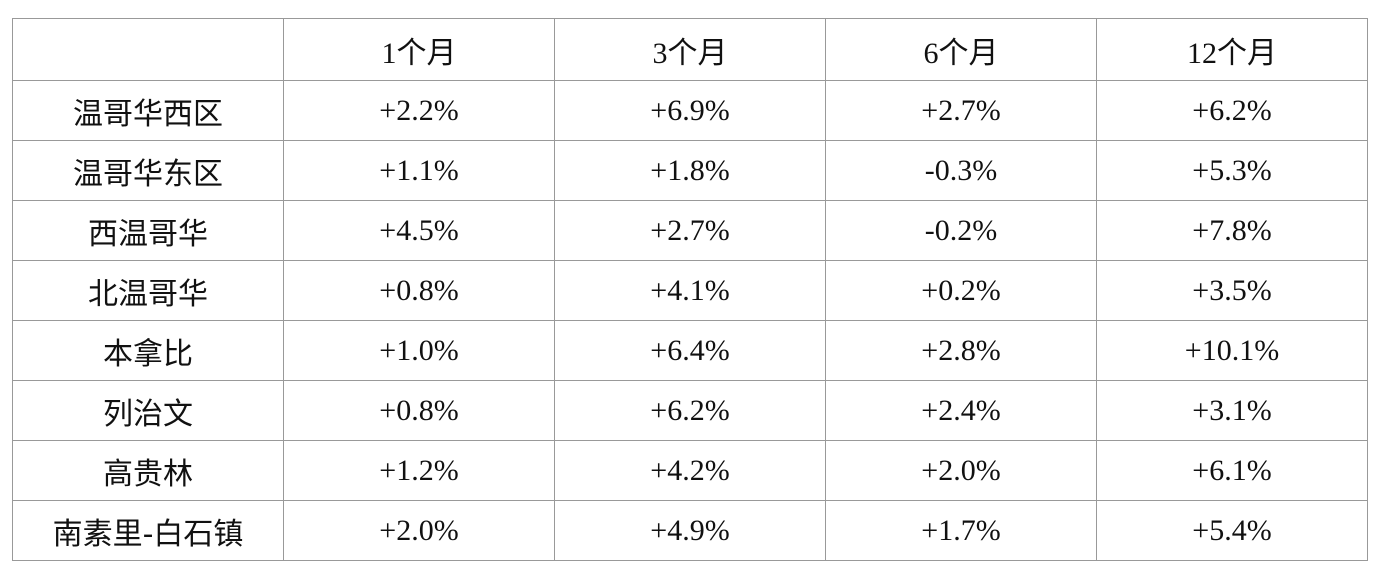  Describe the element at coordinates (1232, 290) in the screenshot. I see `value-cell: +3.5%` at that location.